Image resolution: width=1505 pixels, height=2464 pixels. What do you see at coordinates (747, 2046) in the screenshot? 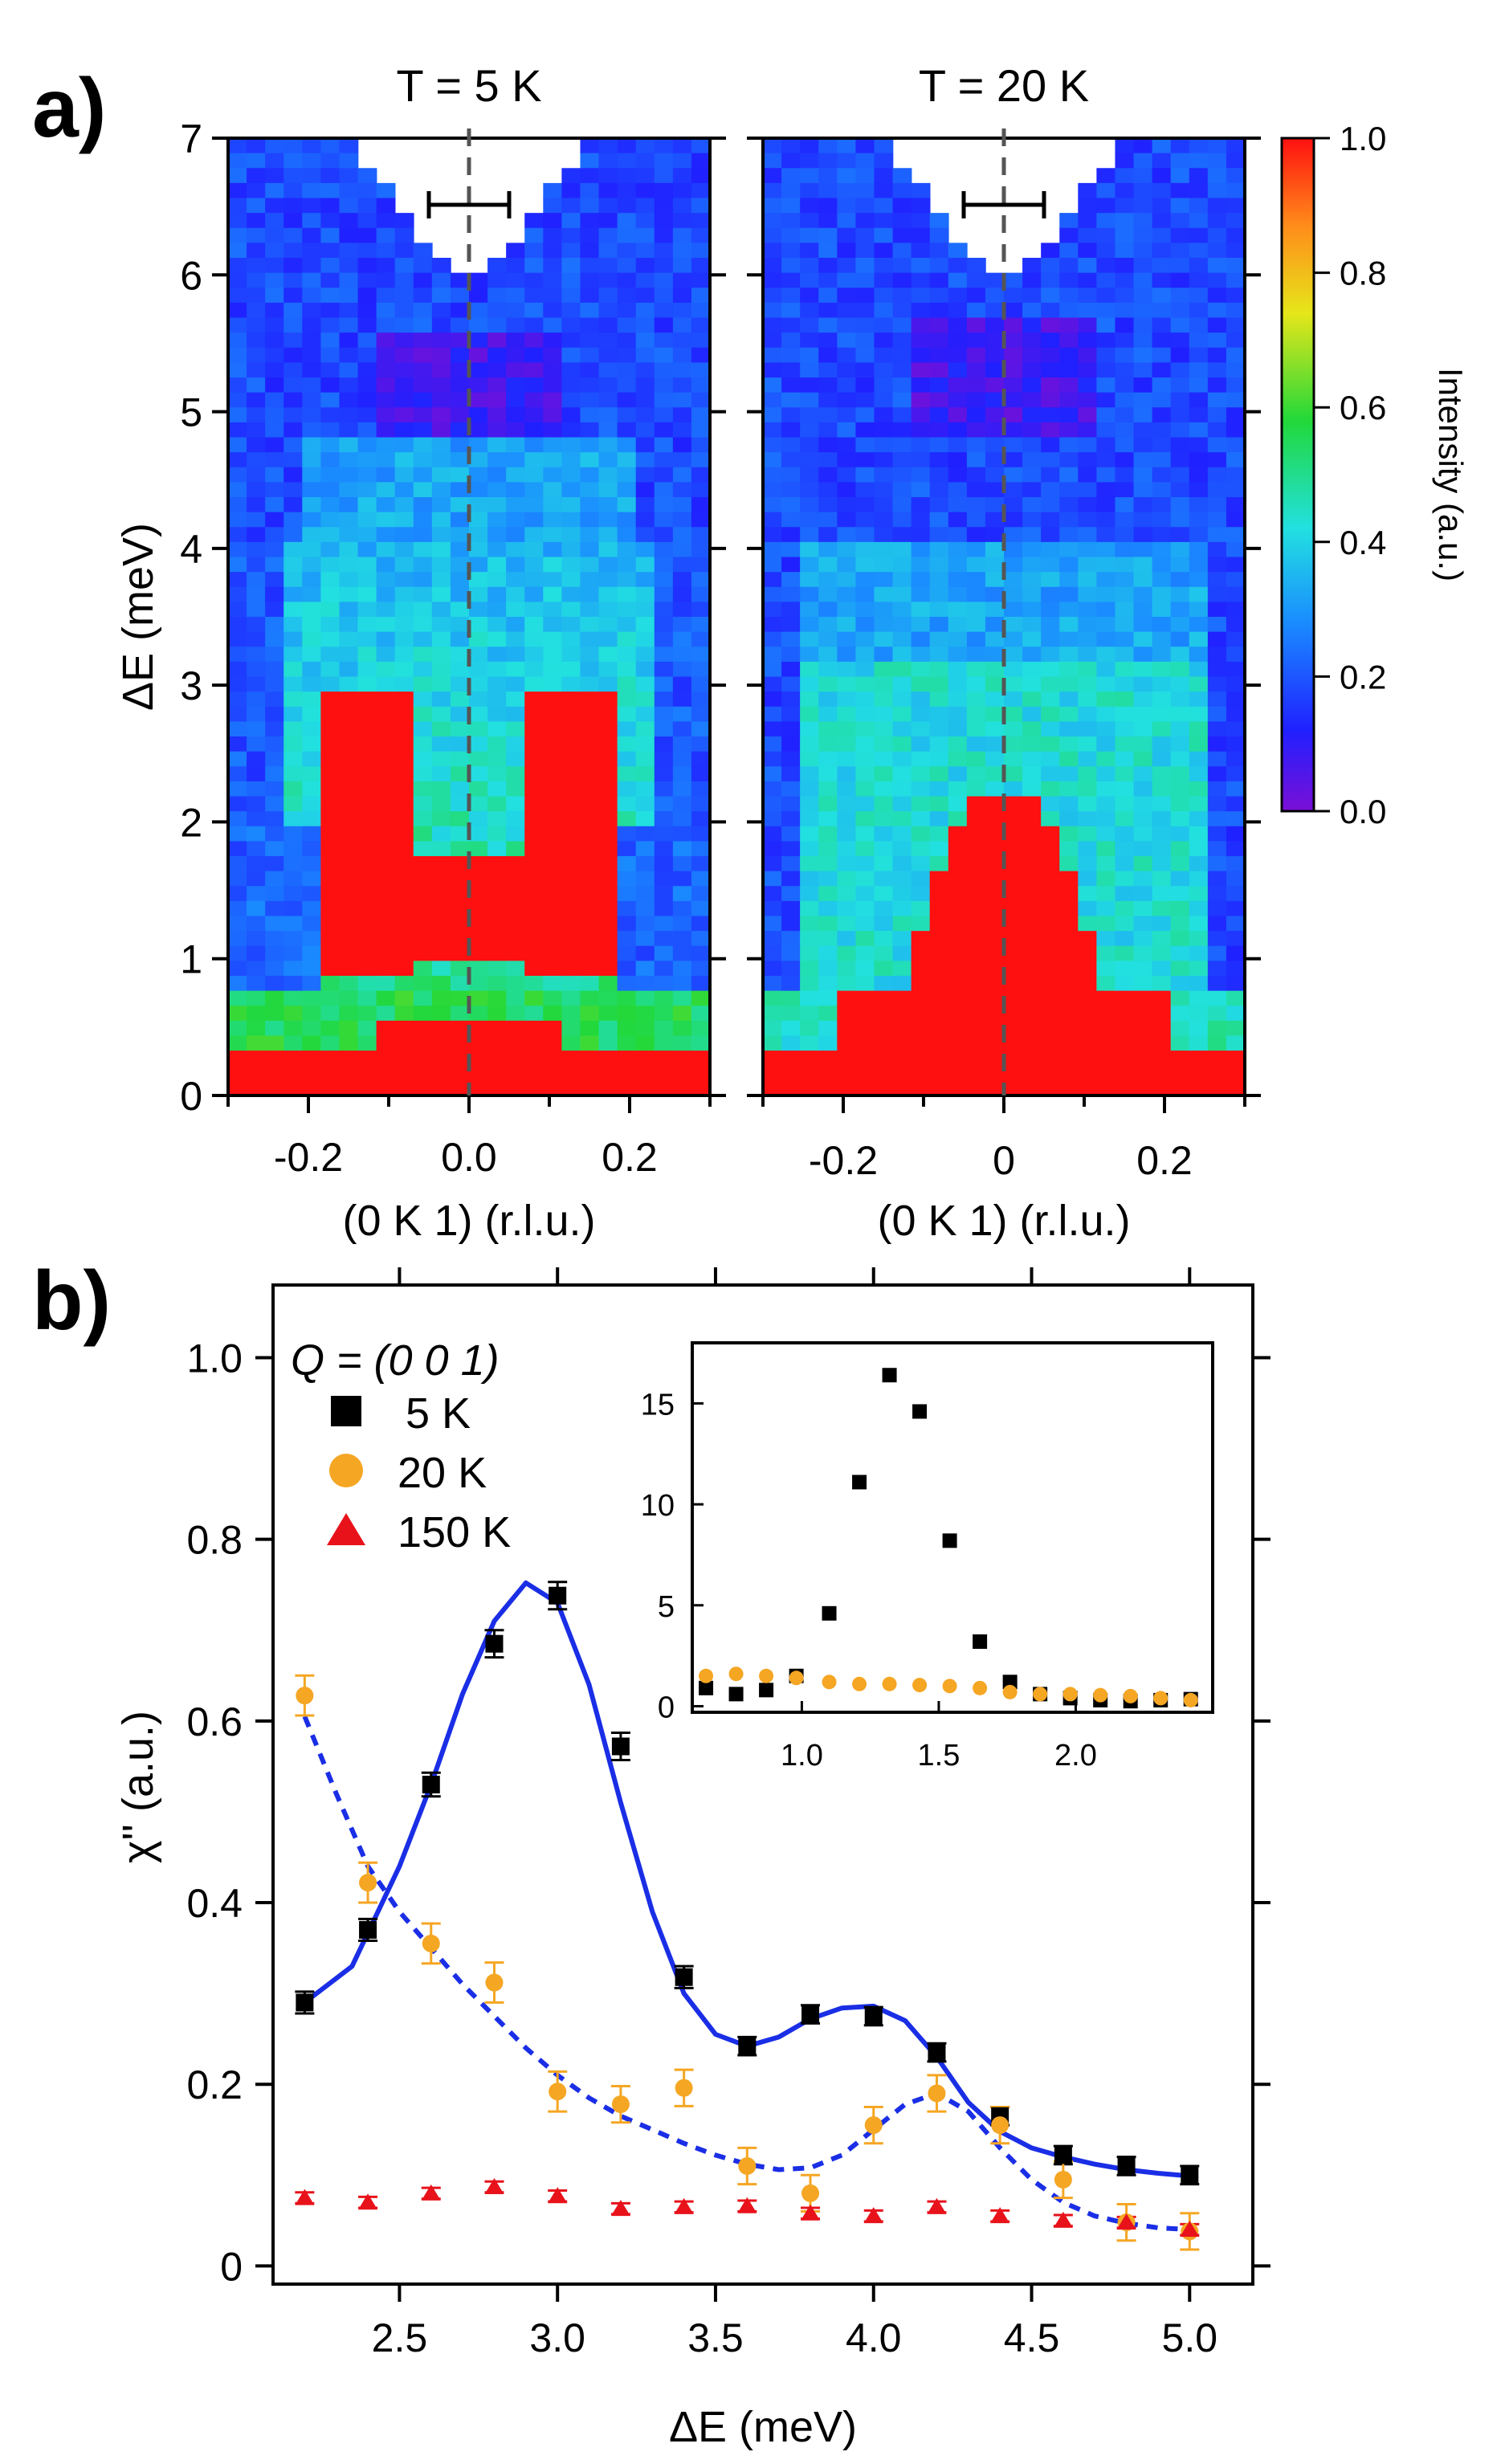
I see `point-5k` at bounding box center [747, 2046].